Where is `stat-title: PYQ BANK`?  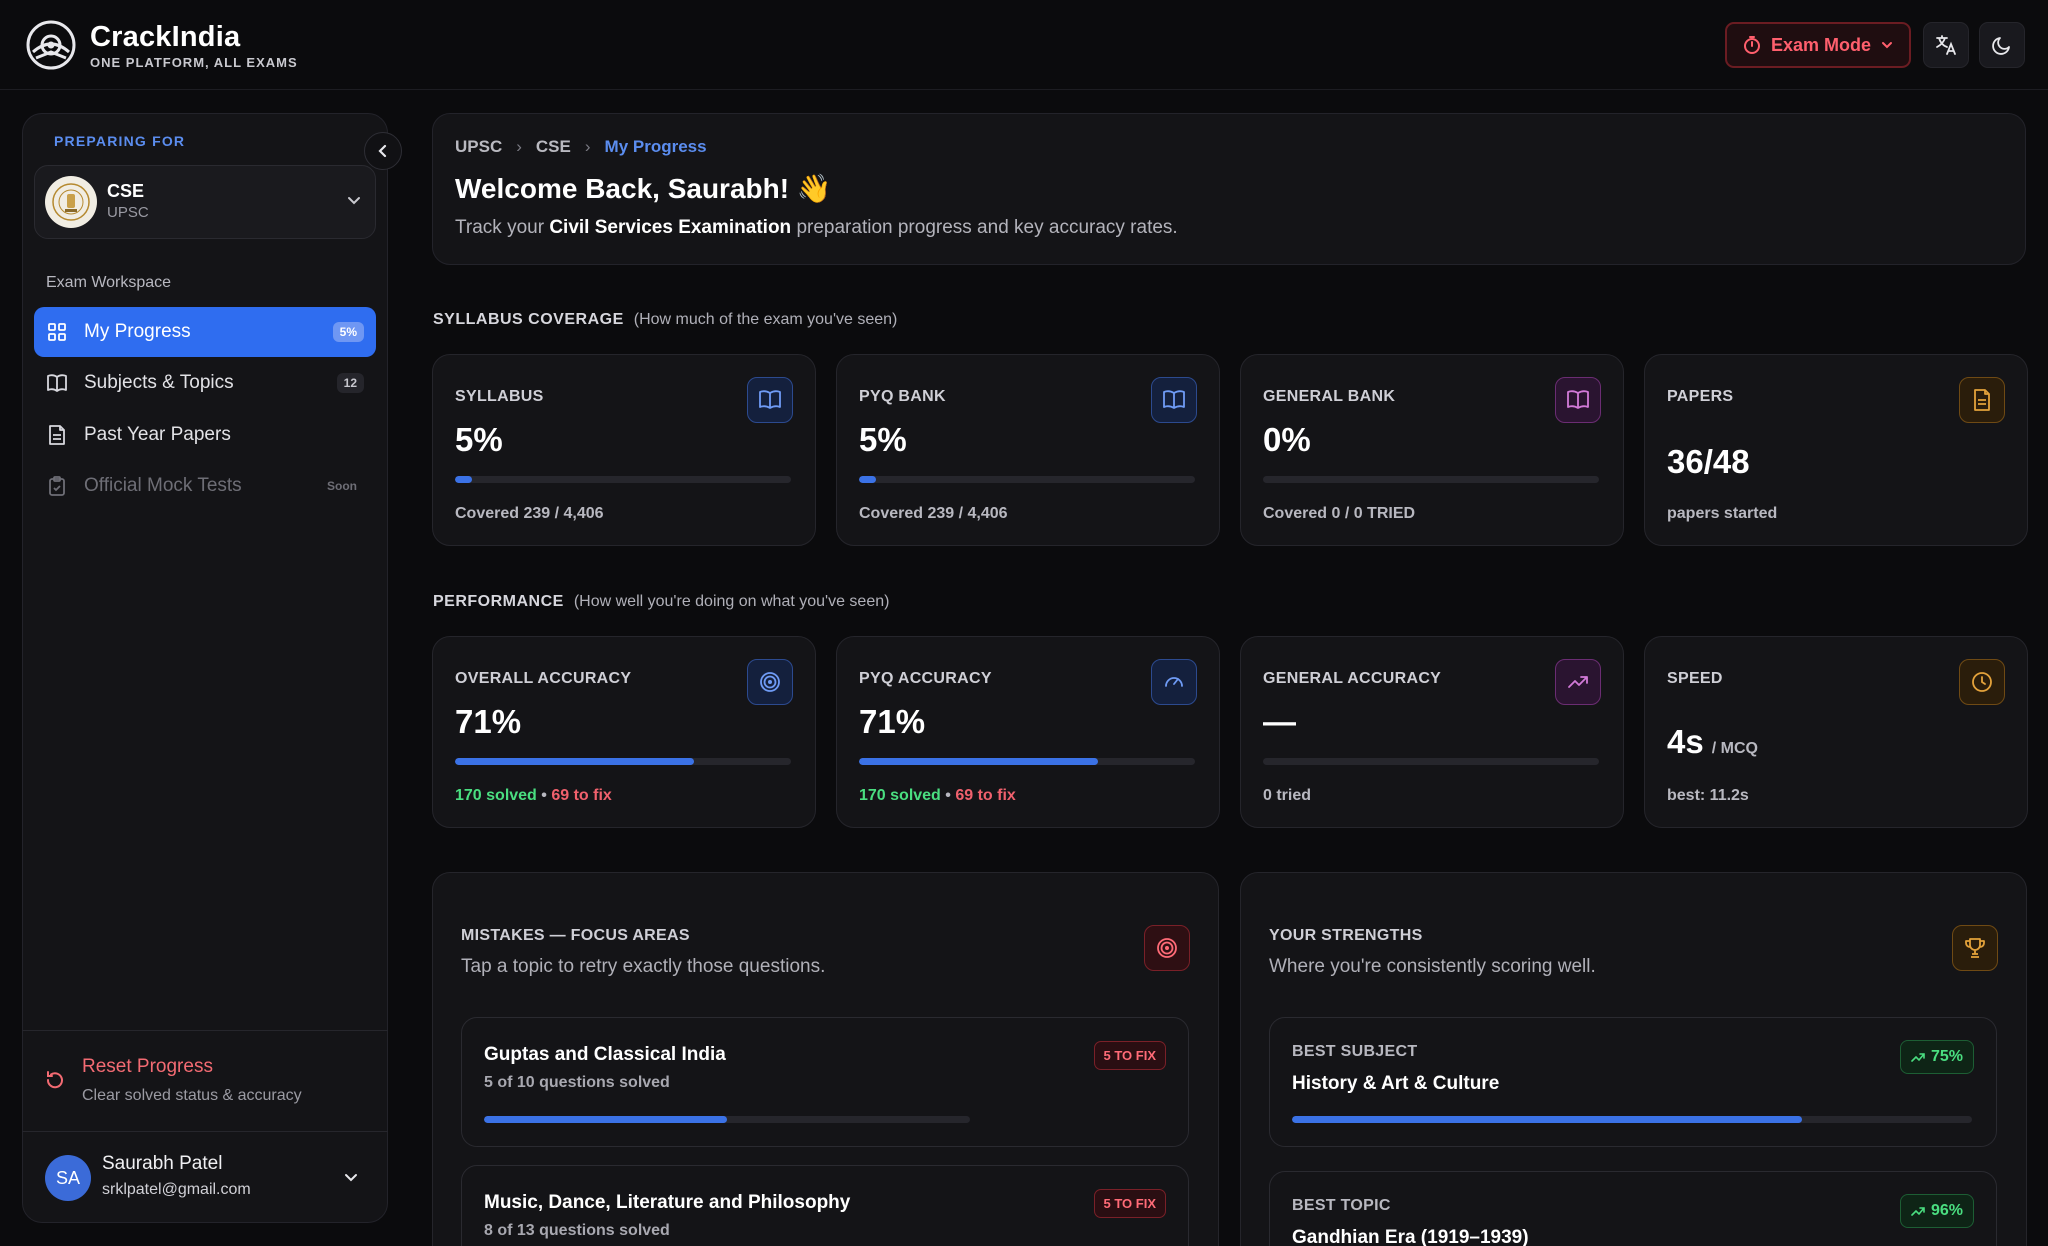 stat-title: PYQ BANK is located at coordinates (902, 396).